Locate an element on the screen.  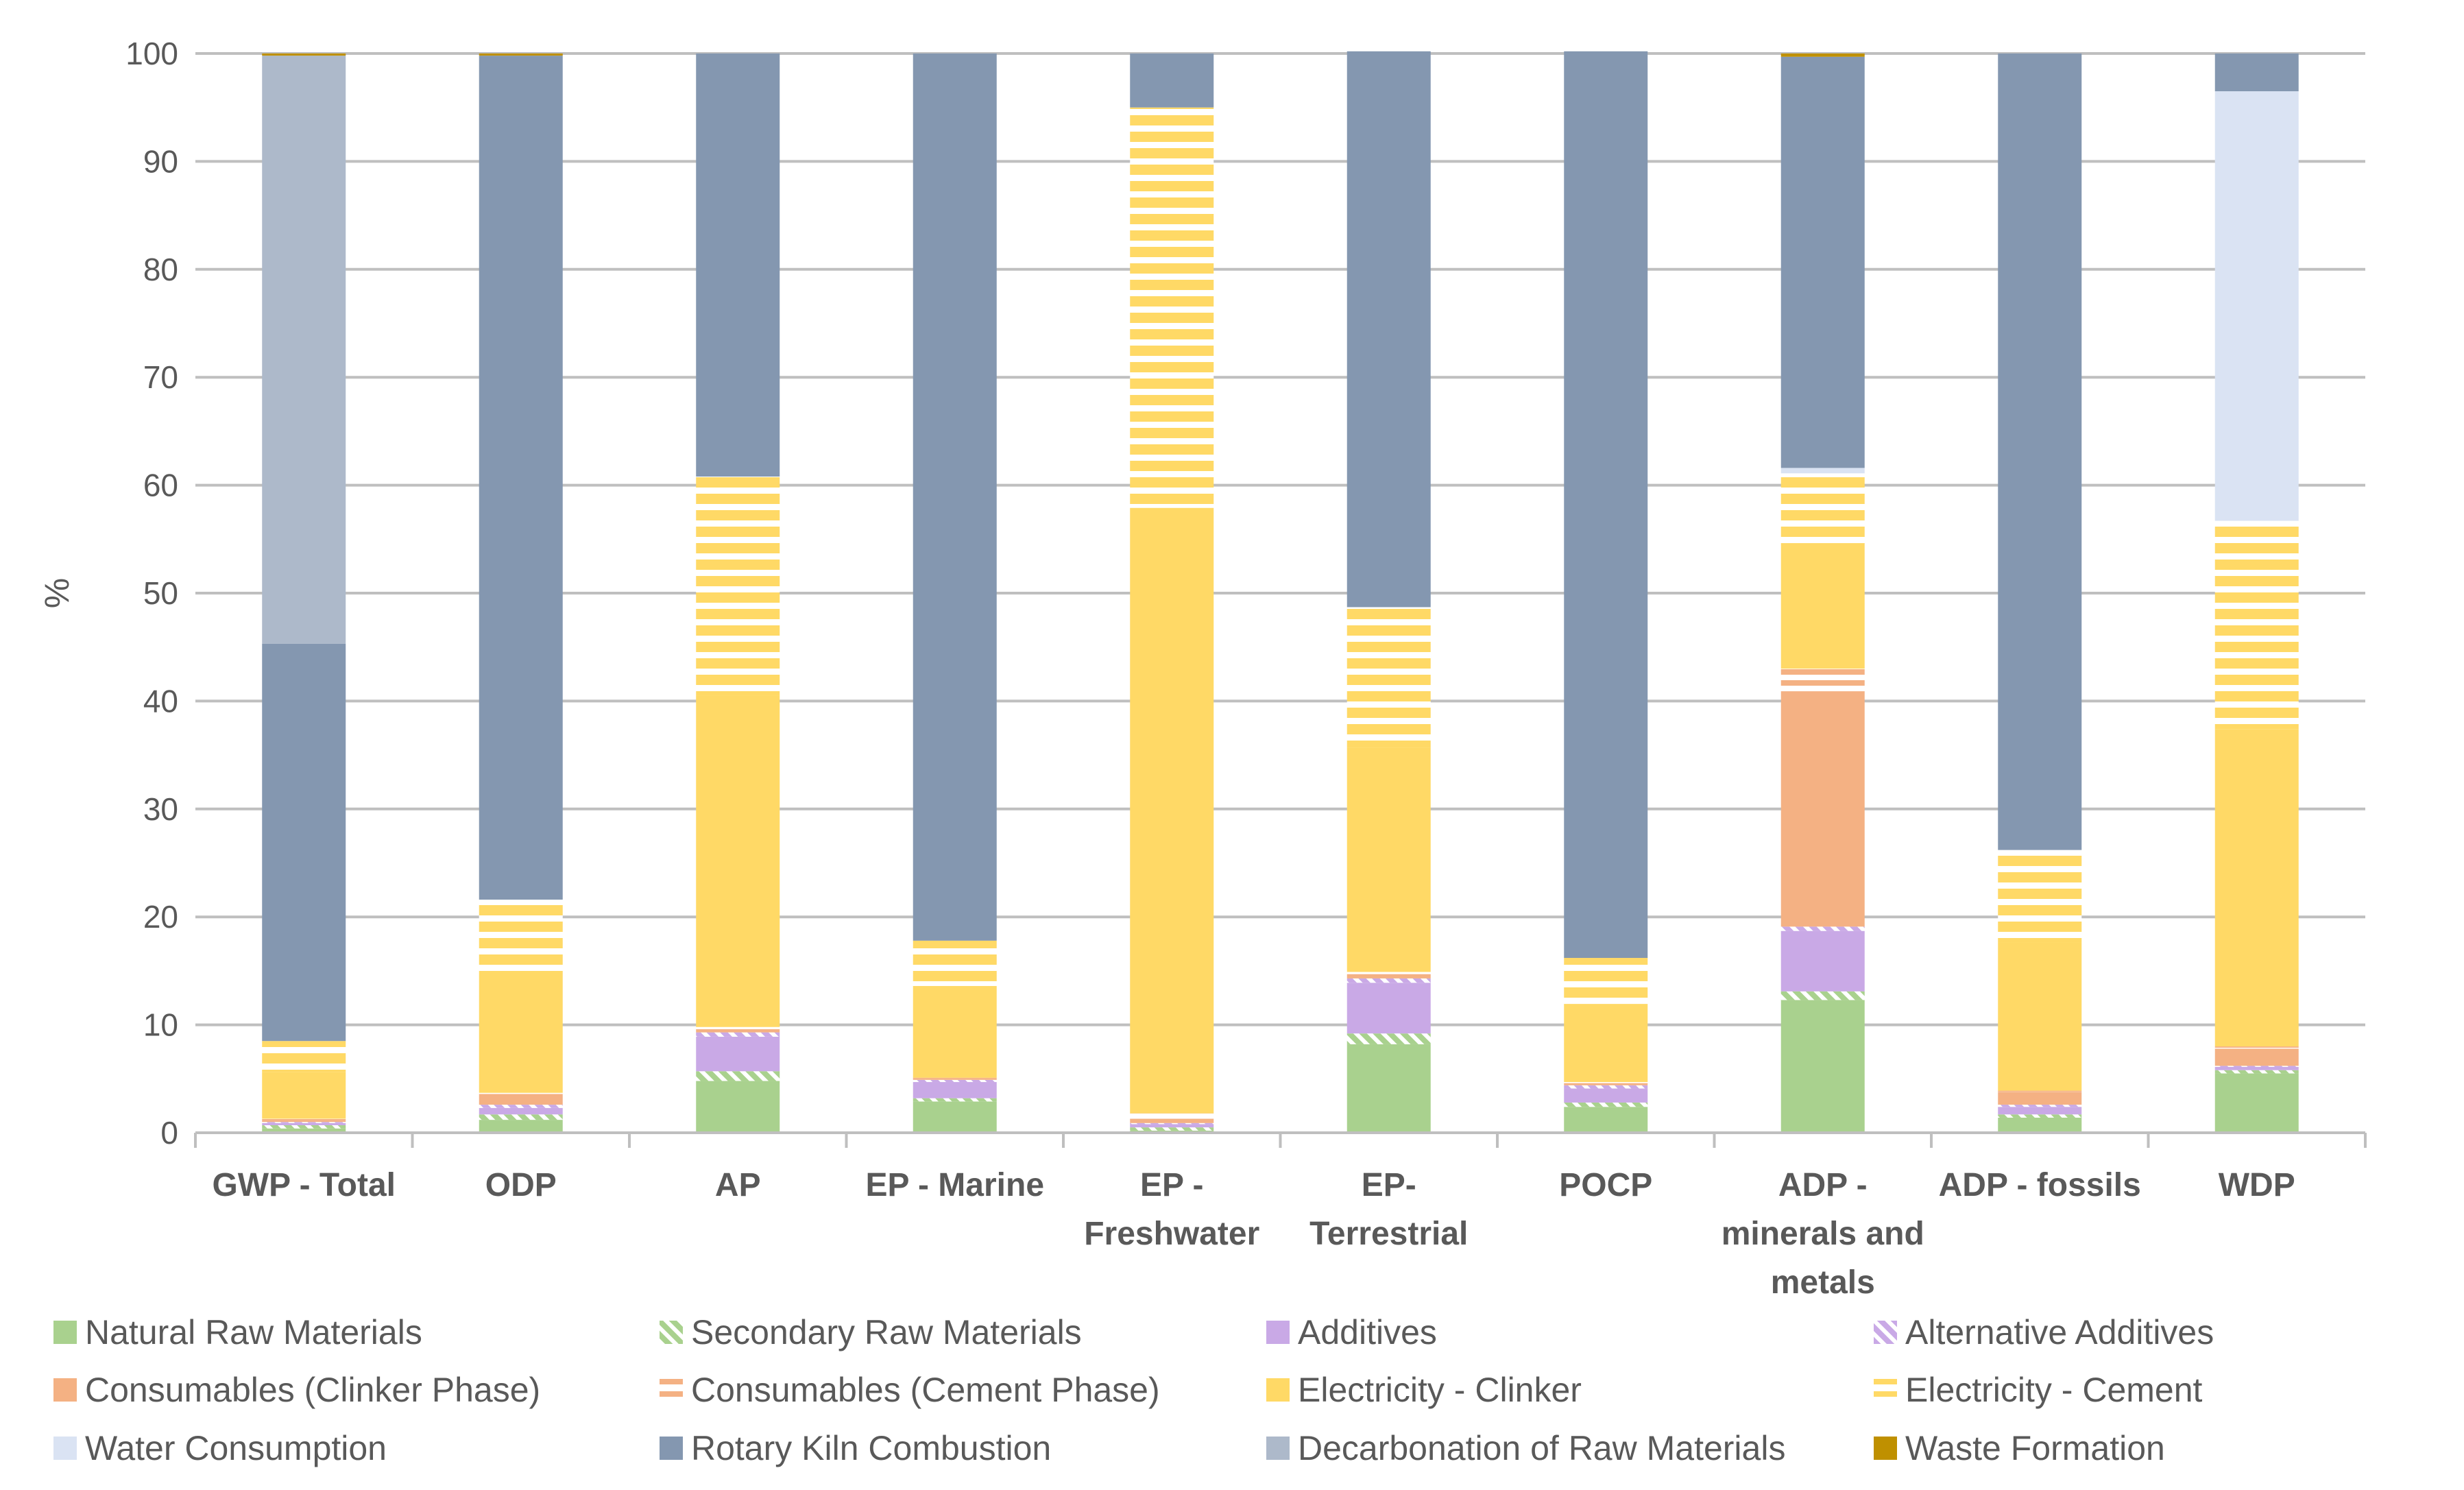
legend-label: Rotary Kiln Combustion is located at coordinates (871, 1448).